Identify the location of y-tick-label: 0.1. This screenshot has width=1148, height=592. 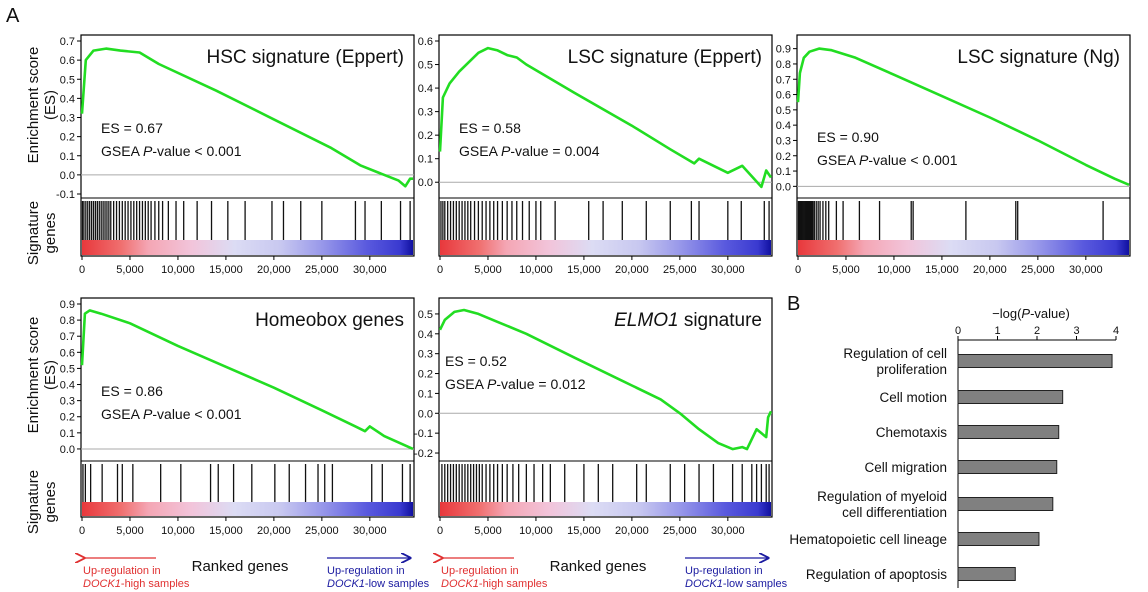
(67, 434).